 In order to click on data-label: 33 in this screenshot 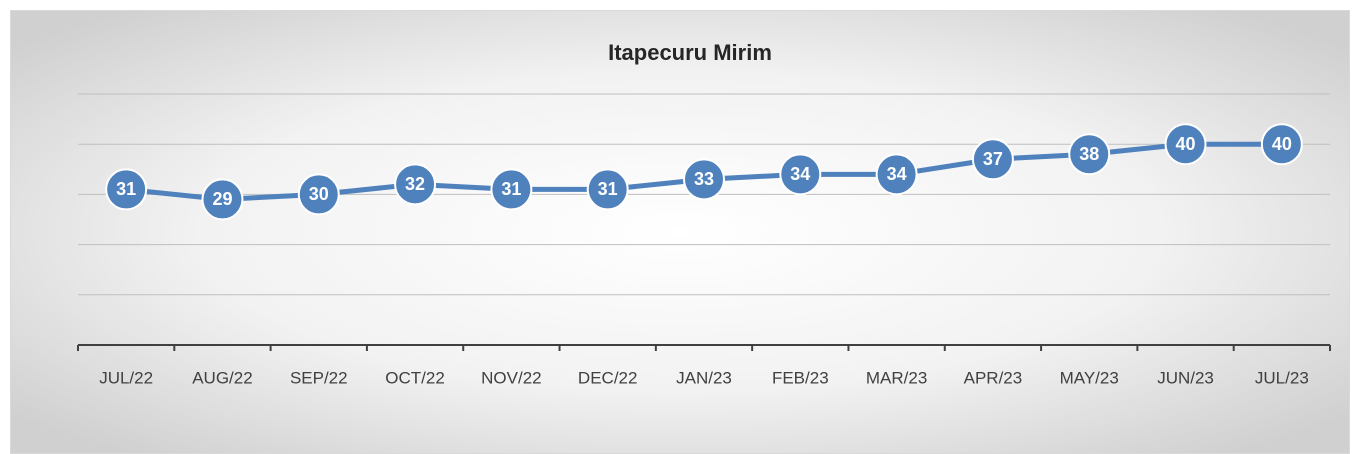, I will do `click(704, 179)`.